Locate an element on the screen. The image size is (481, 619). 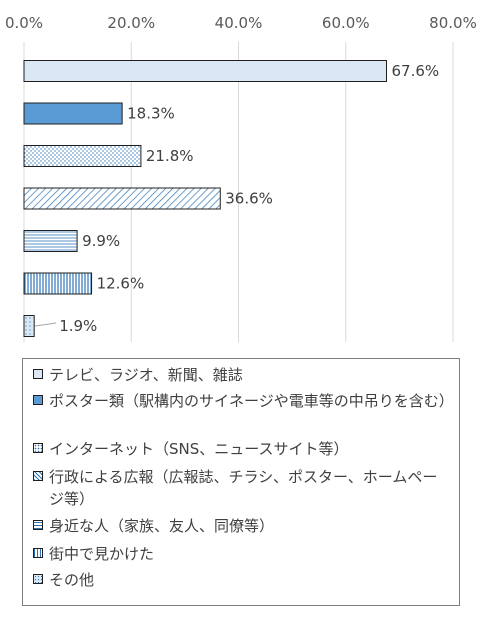
x-tick-label: 80.0% is located at coordinates (453, 23).